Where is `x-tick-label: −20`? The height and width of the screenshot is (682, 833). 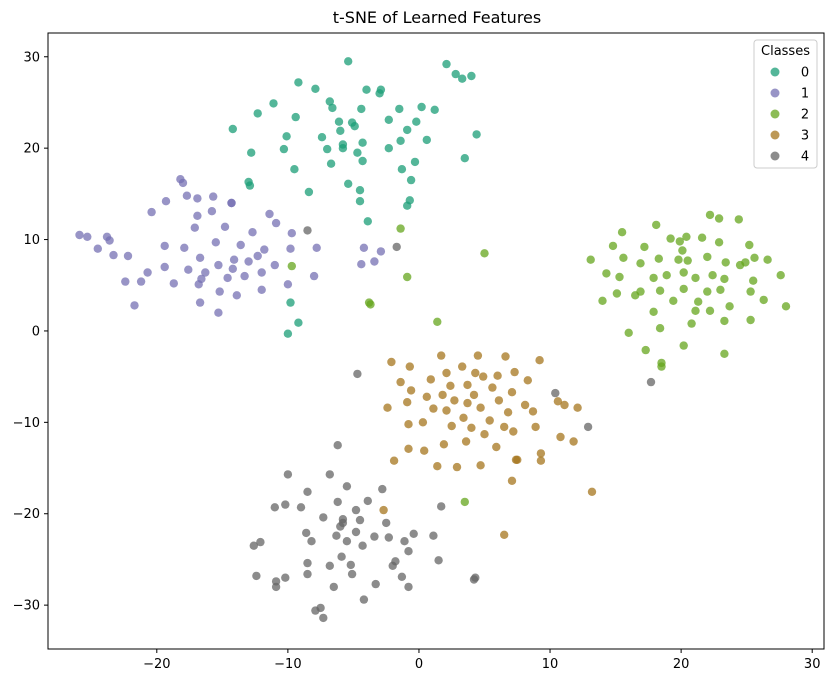
x-tick-label: −20 is located at coordinates (156, 664).